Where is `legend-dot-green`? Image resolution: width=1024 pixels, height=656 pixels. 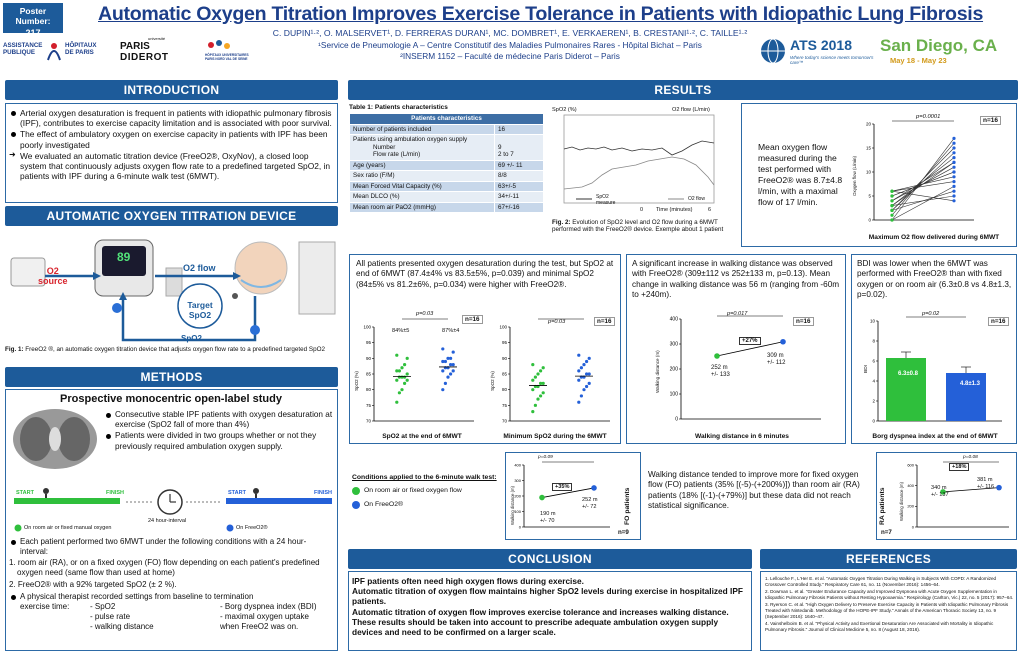 legend-dot-green is located at coordinates (18, 528).